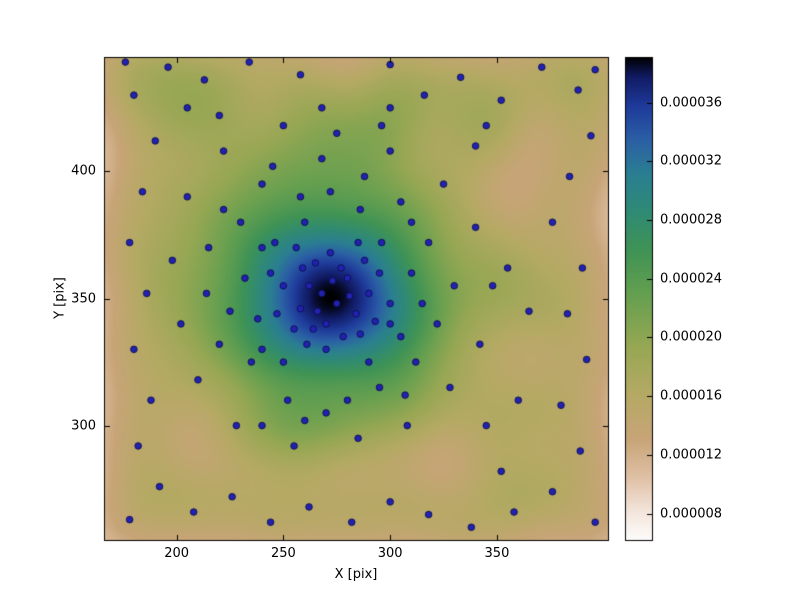 The image size is (800, 600). What do you see at coordinates (177, 553) in the screenshot?
I see `x-tick-label: 200` at bounding box center [177, 553].